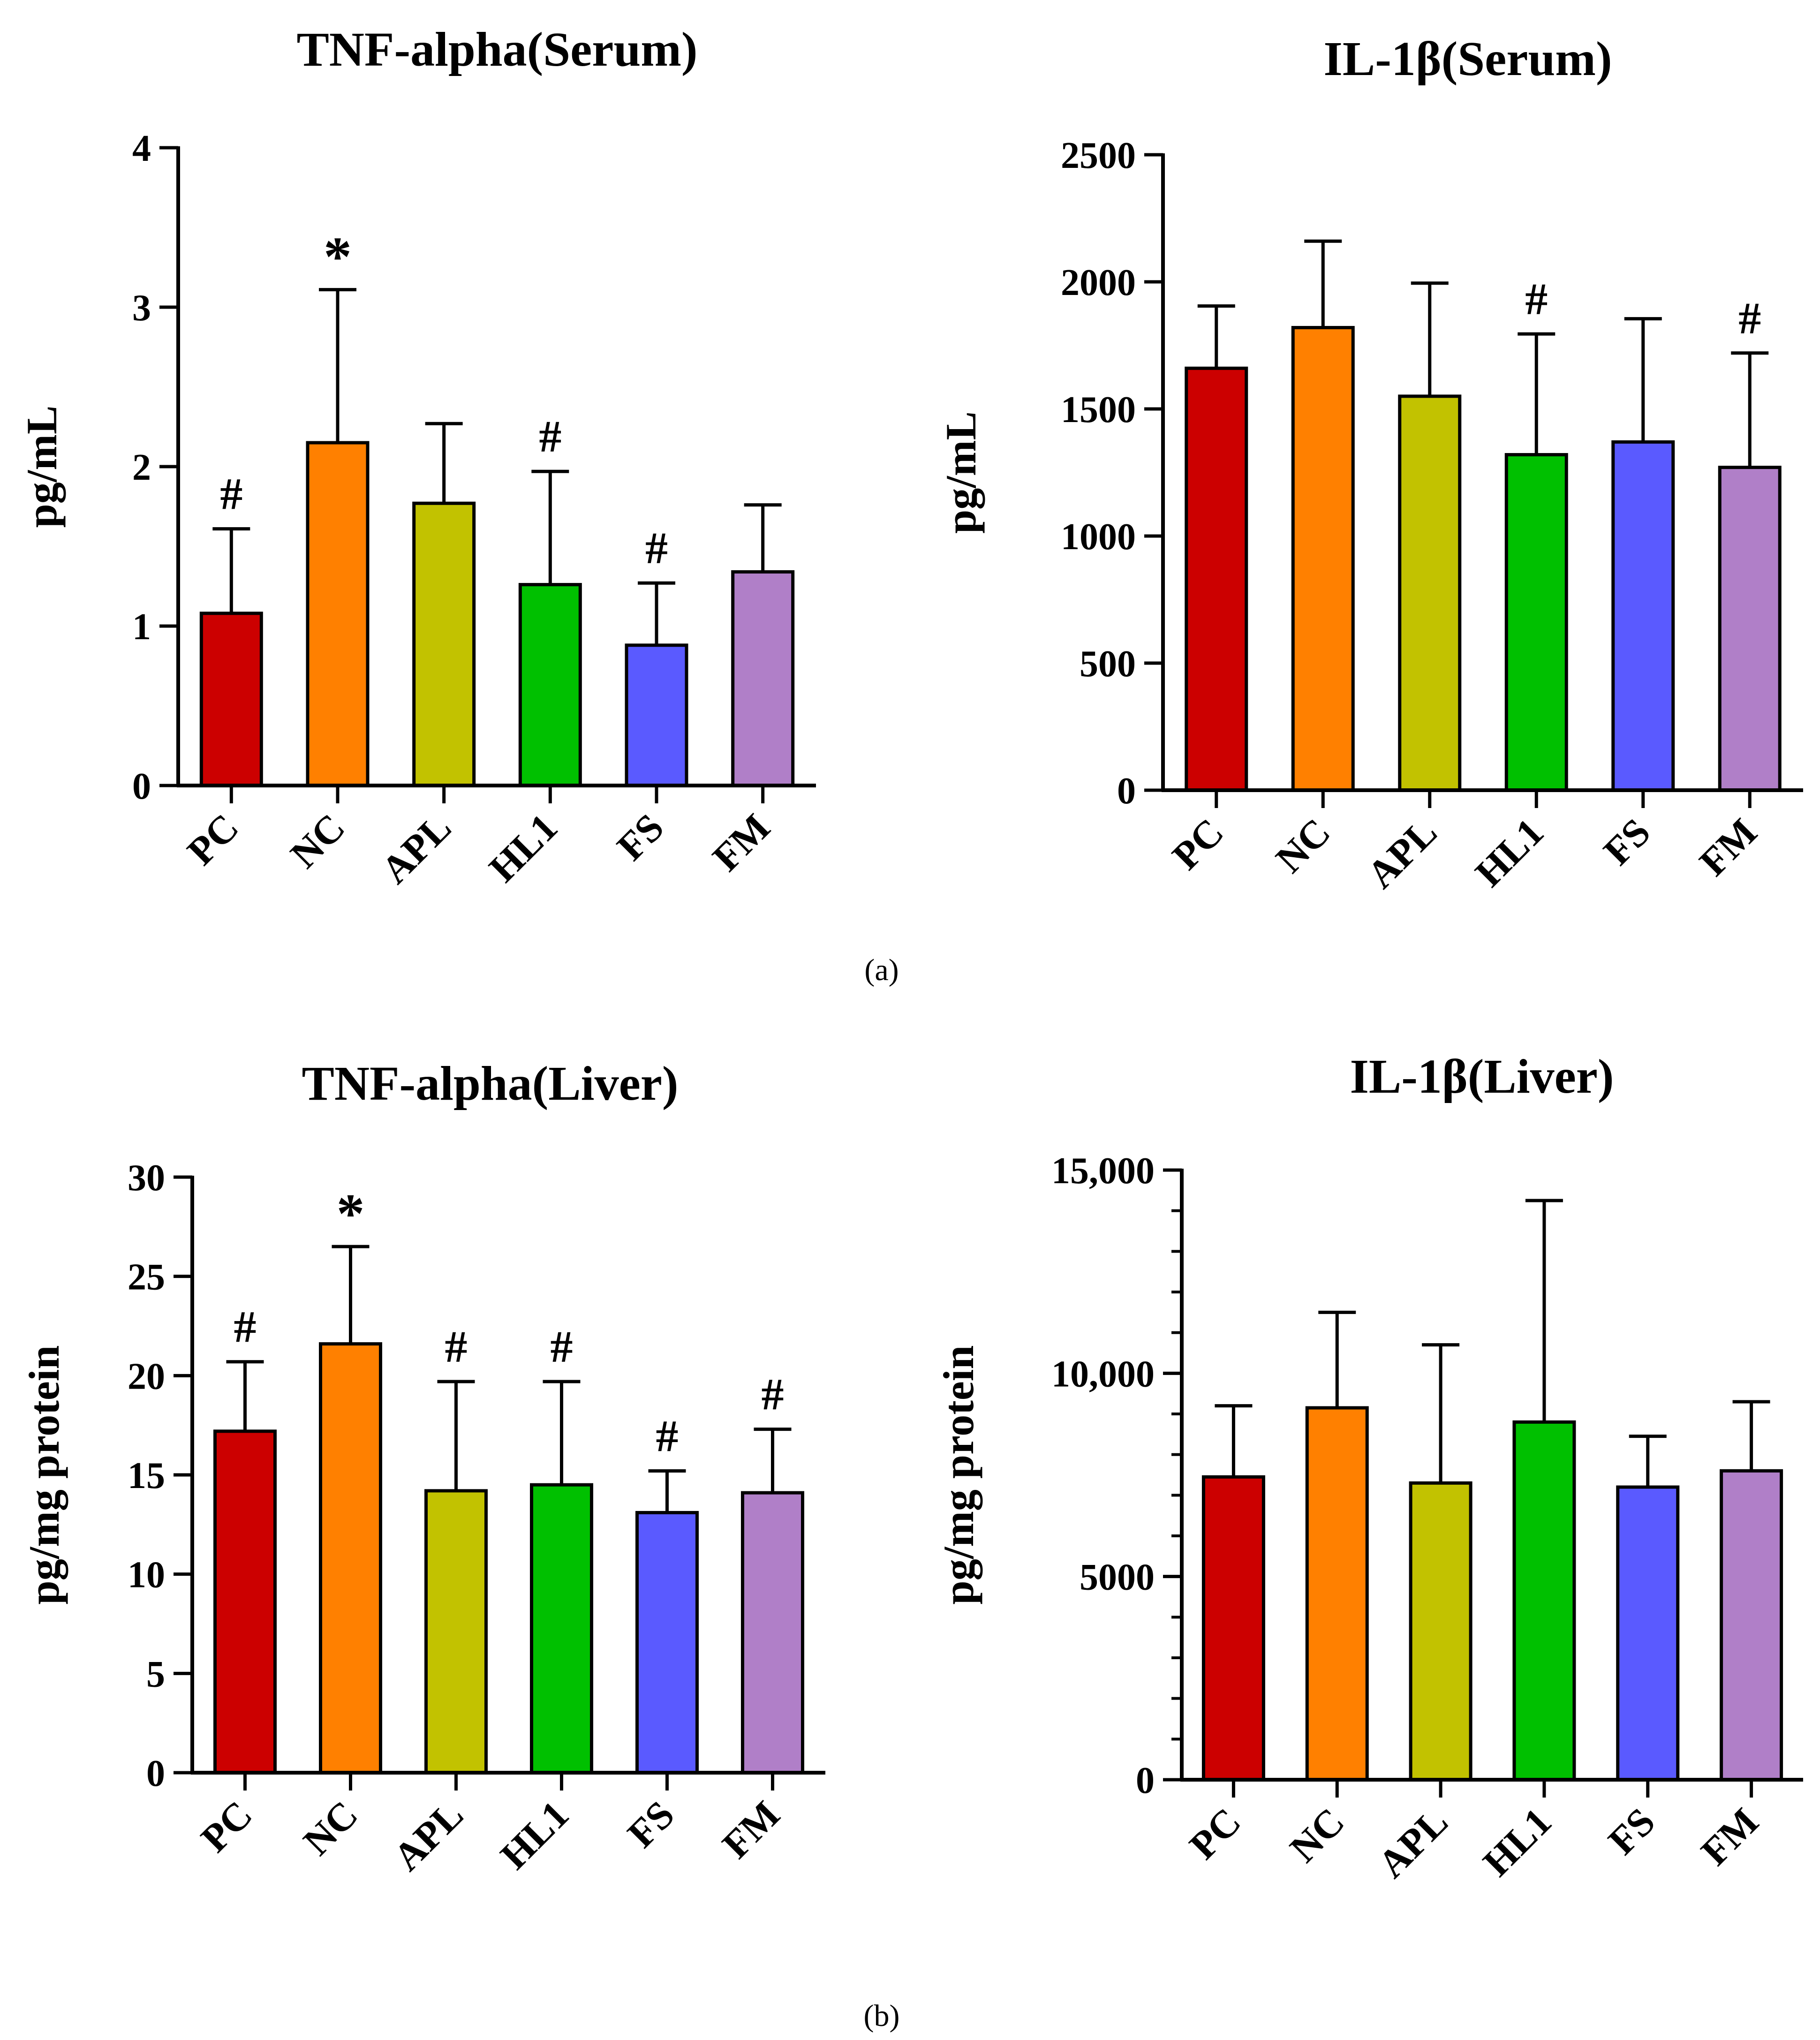 This screenshot has height=2040, width=1820. I want to click on y-tick-label: 1000, so click(1098, 537).